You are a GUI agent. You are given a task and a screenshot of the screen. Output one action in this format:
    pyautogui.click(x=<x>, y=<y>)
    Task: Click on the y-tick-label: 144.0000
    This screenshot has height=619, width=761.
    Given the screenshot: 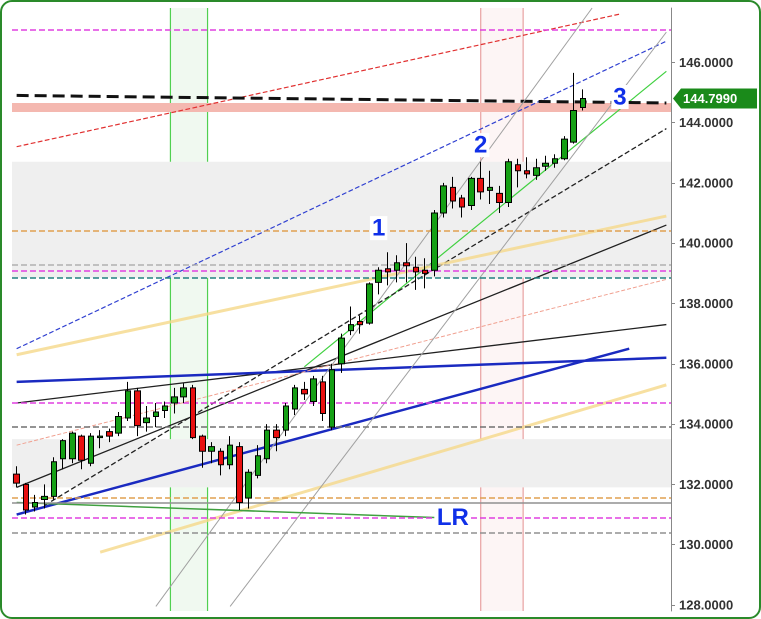 What is the action you would take?
    pyautogui.click(x=706, y=122)
    